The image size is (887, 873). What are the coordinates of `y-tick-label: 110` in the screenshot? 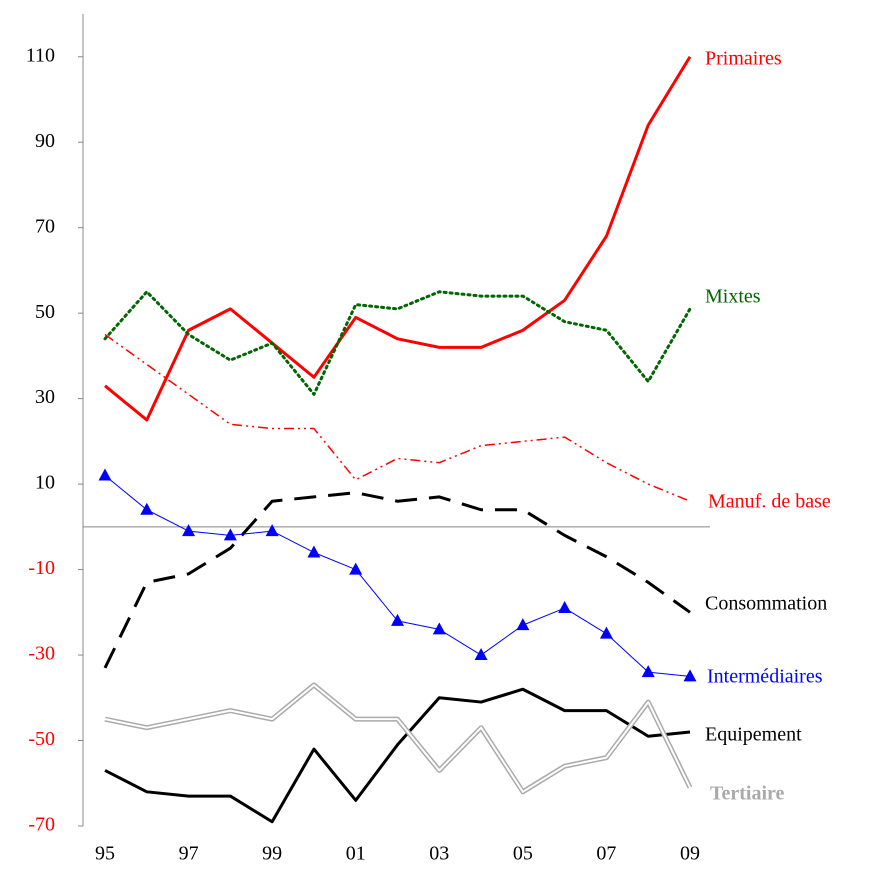 It's located at (40, 55).